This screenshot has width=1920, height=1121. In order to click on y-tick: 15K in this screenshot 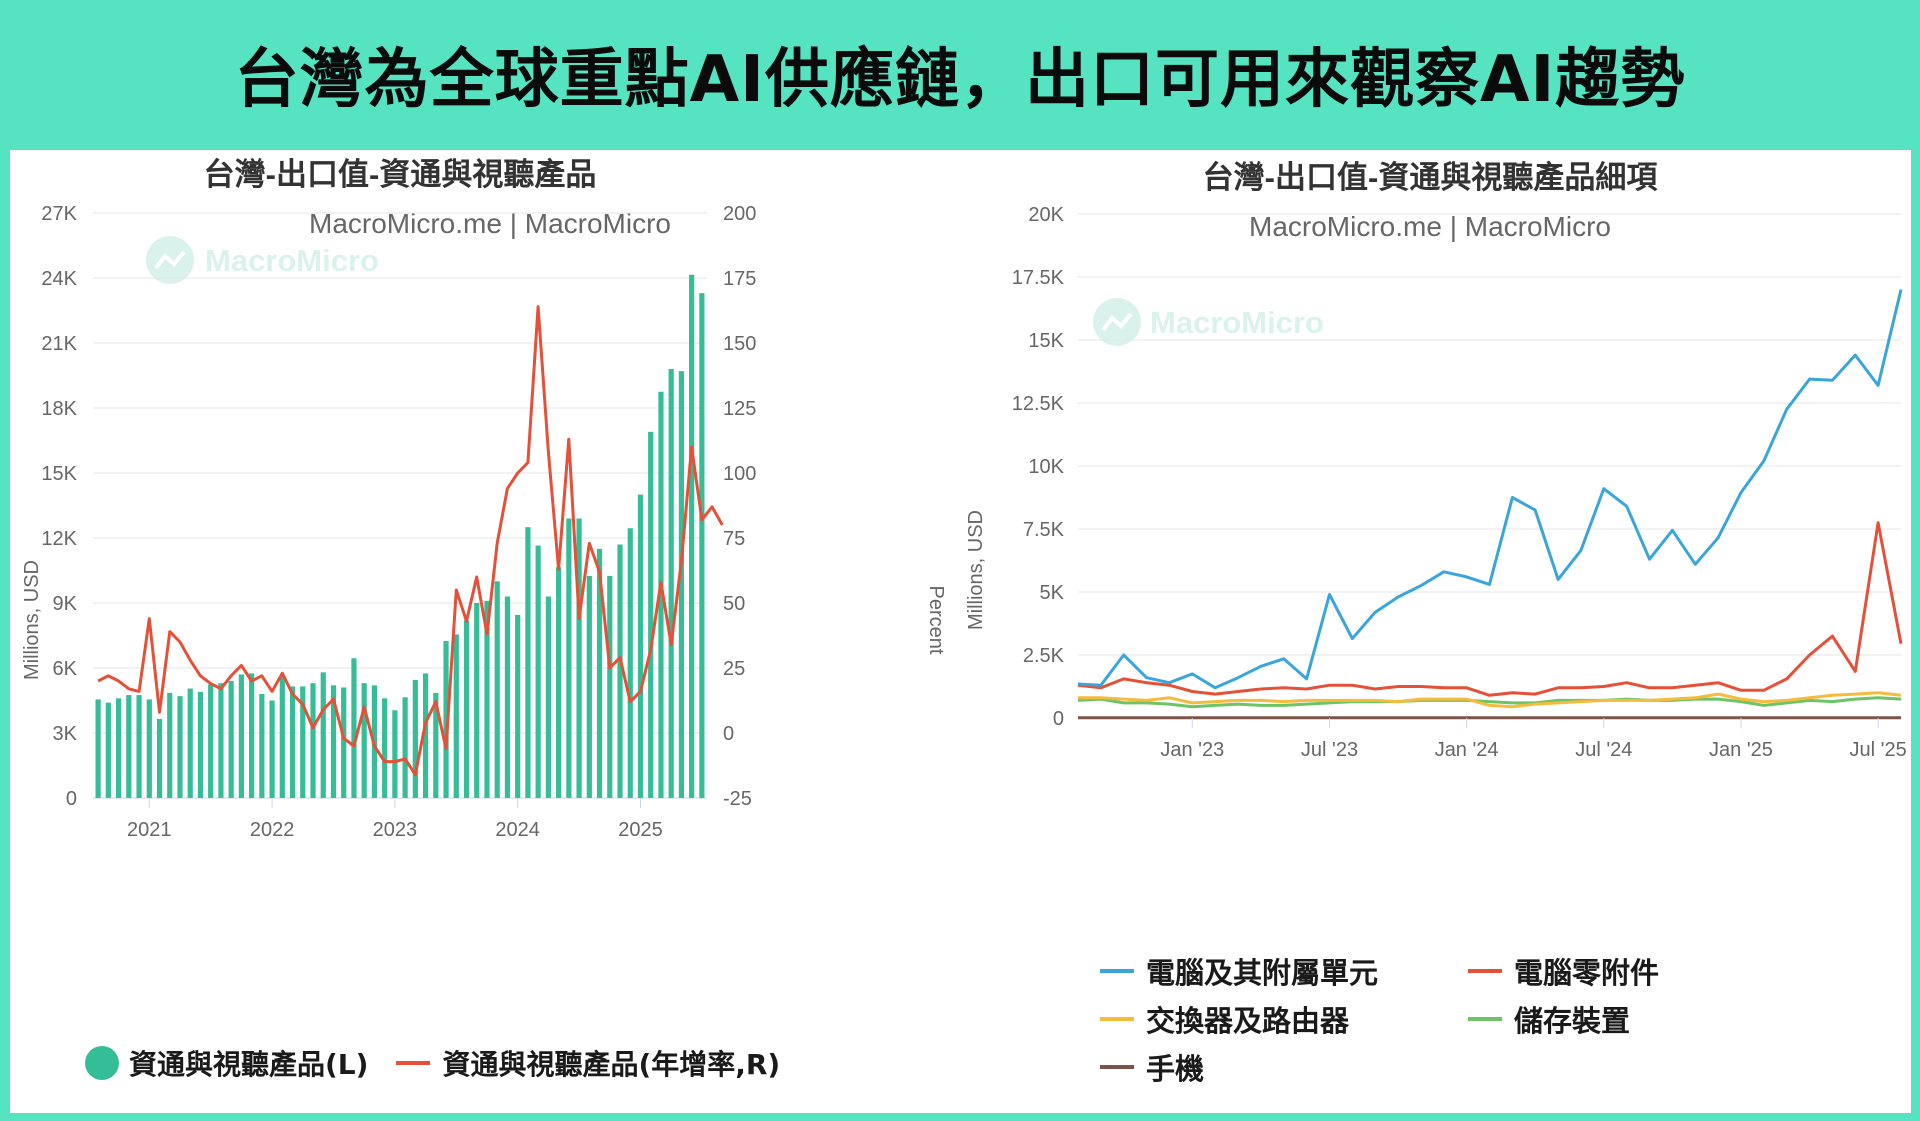, I will do `click(1046, 341)`.